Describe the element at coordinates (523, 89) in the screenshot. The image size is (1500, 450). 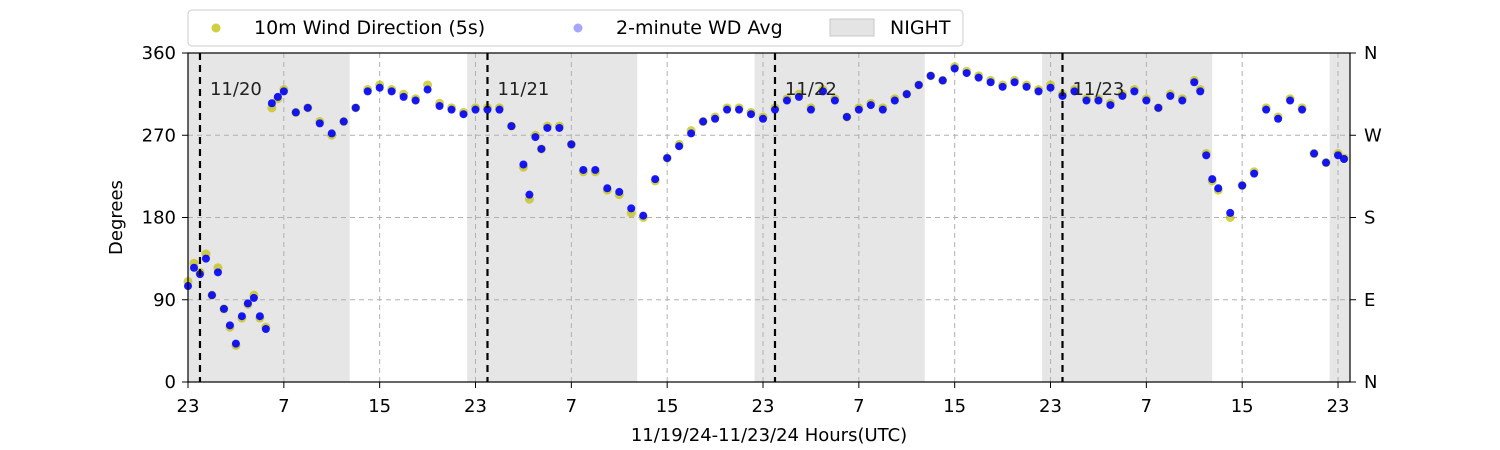
I see `day-marker-label: 11/21` at that location.